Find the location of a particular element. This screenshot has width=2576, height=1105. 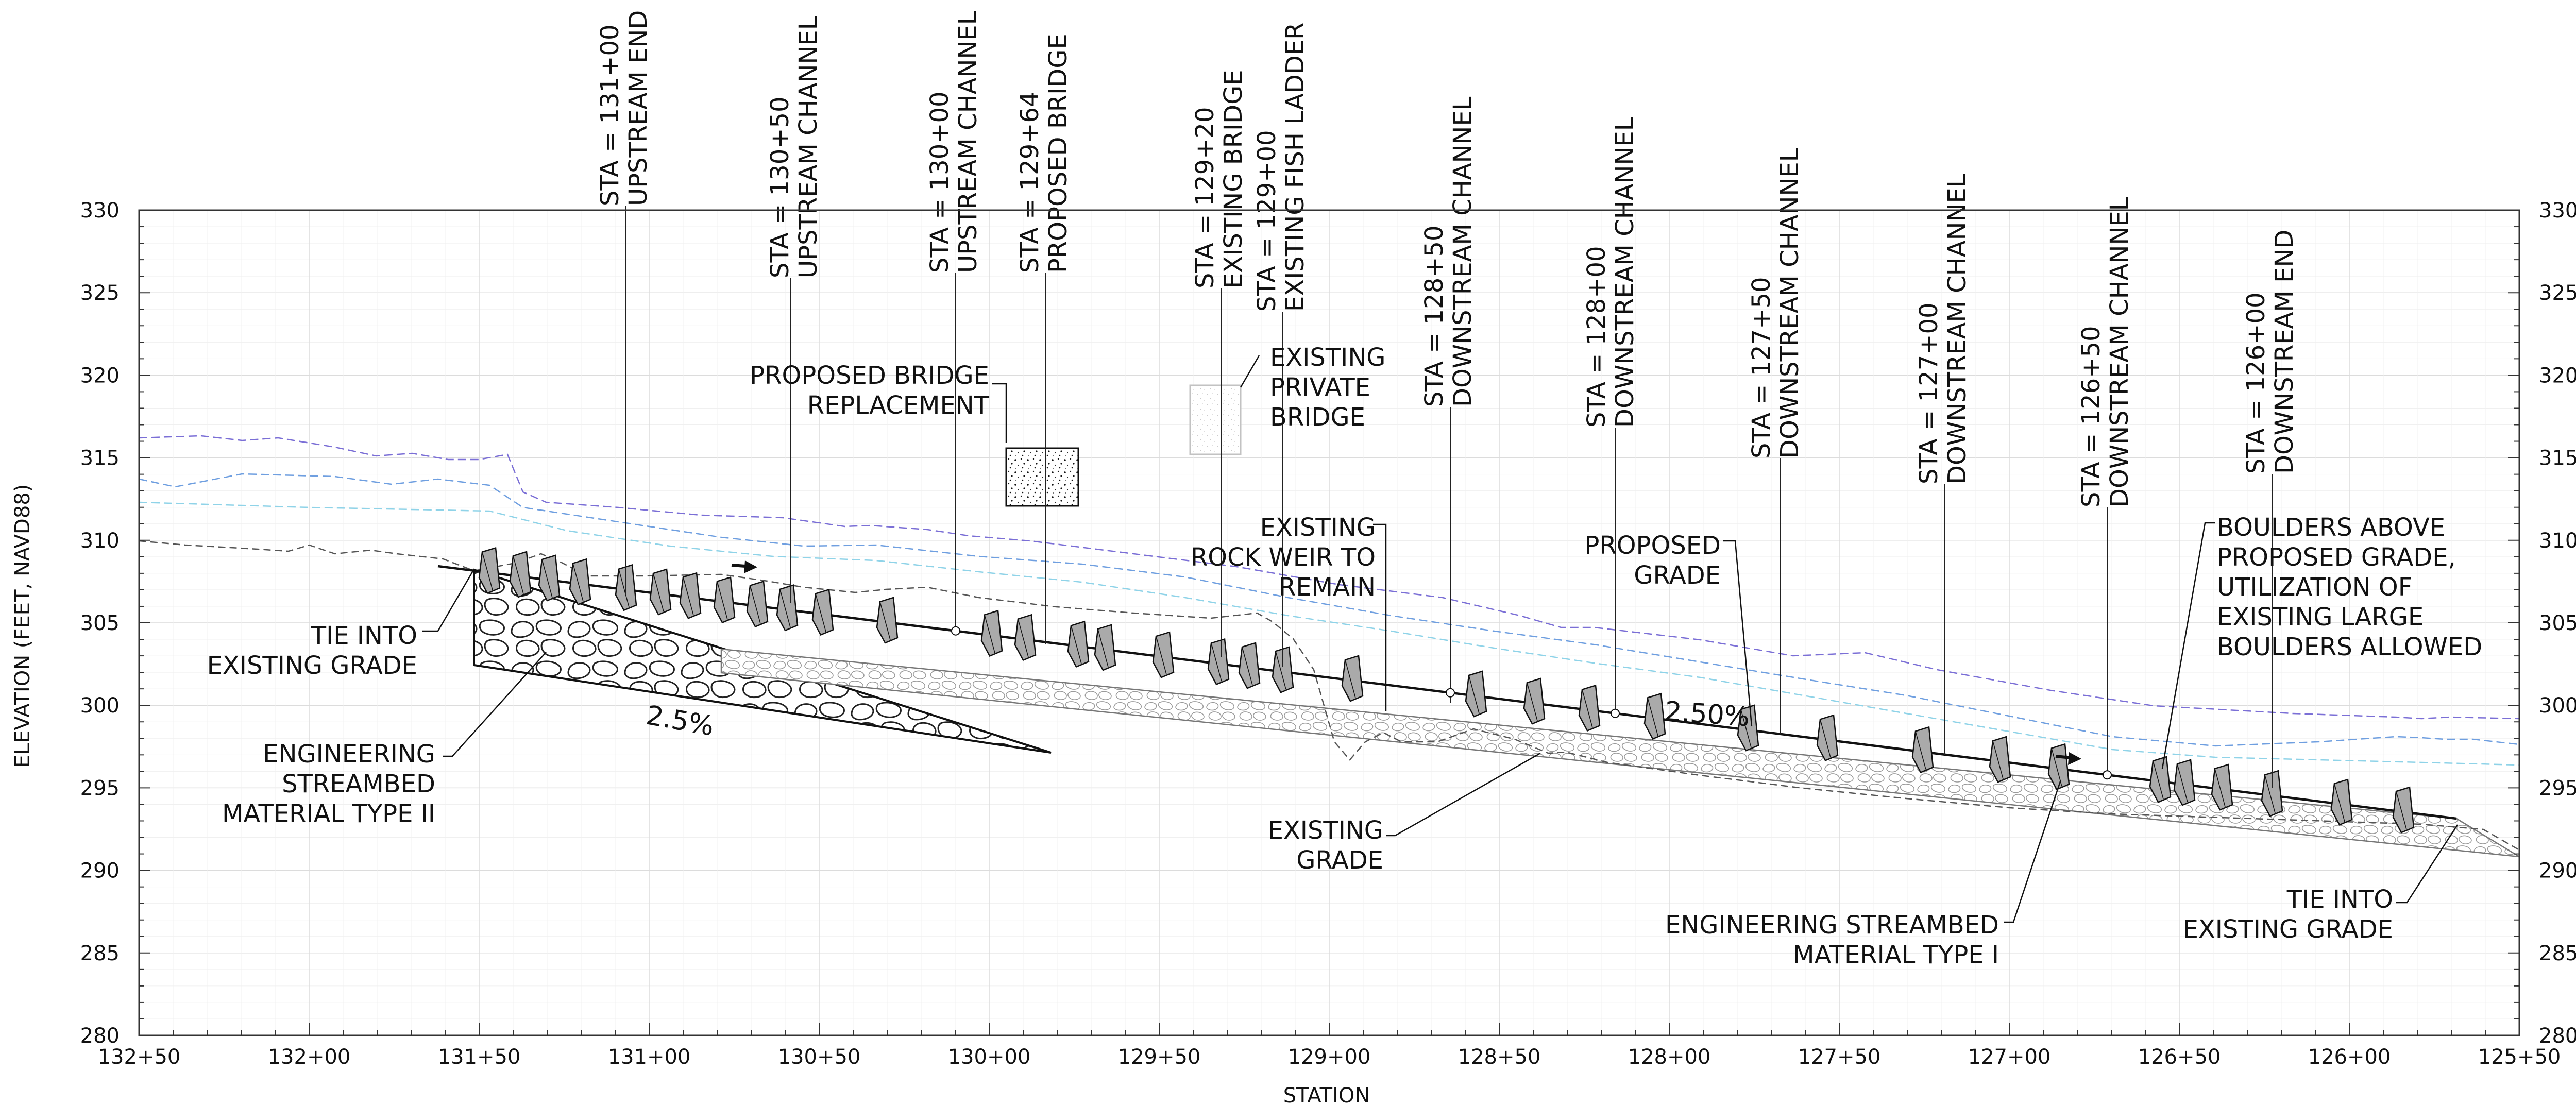

callout-proposed-bridge-line1: PROPOSED BRIDGE is located at coordinates (870, 375).